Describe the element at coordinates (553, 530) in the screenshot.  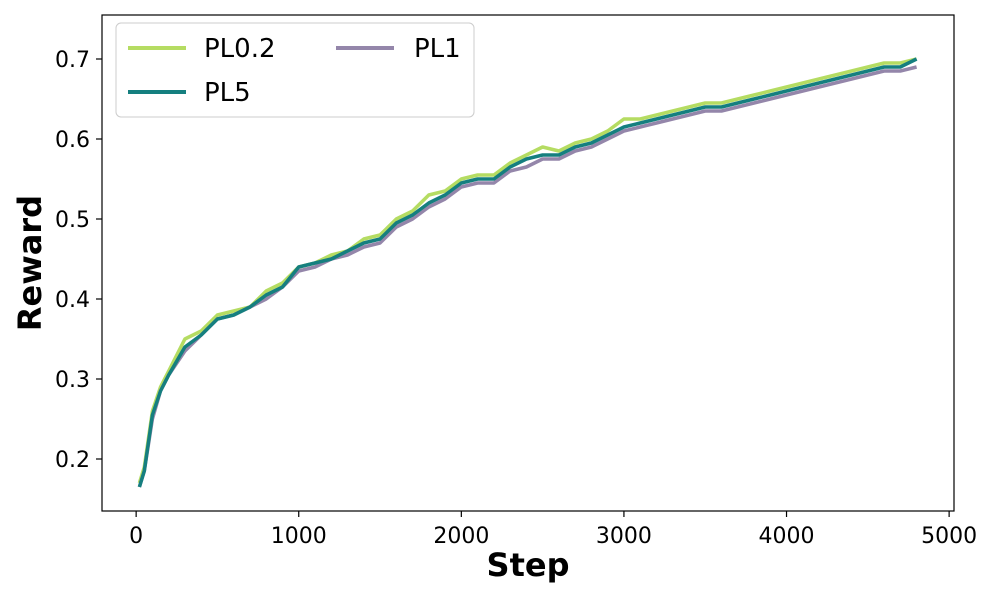
I see `x-axis-ticks: 0 1000 2000 3000 4000 5000` at that location.